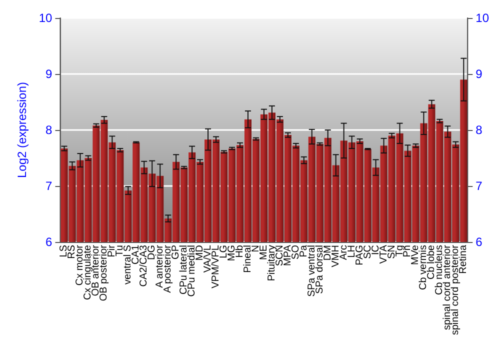 This screenshot has height=350, width=500. Describe the element at coordinates (464, 259) in the screenshot. I see `x-tick-label: Retina` at that location.